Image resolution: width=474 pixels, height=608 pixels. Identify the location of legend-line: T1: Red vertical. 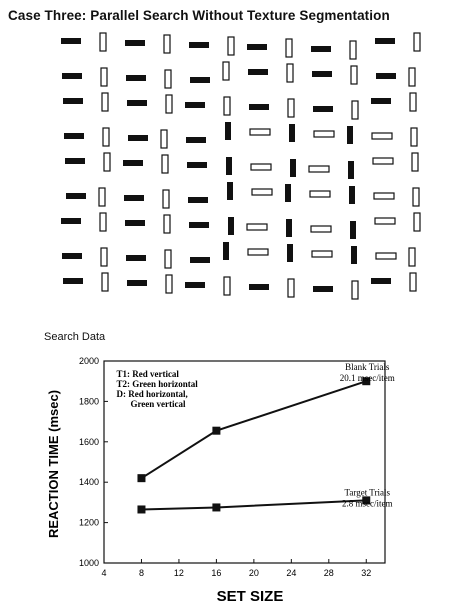
(147, 374).